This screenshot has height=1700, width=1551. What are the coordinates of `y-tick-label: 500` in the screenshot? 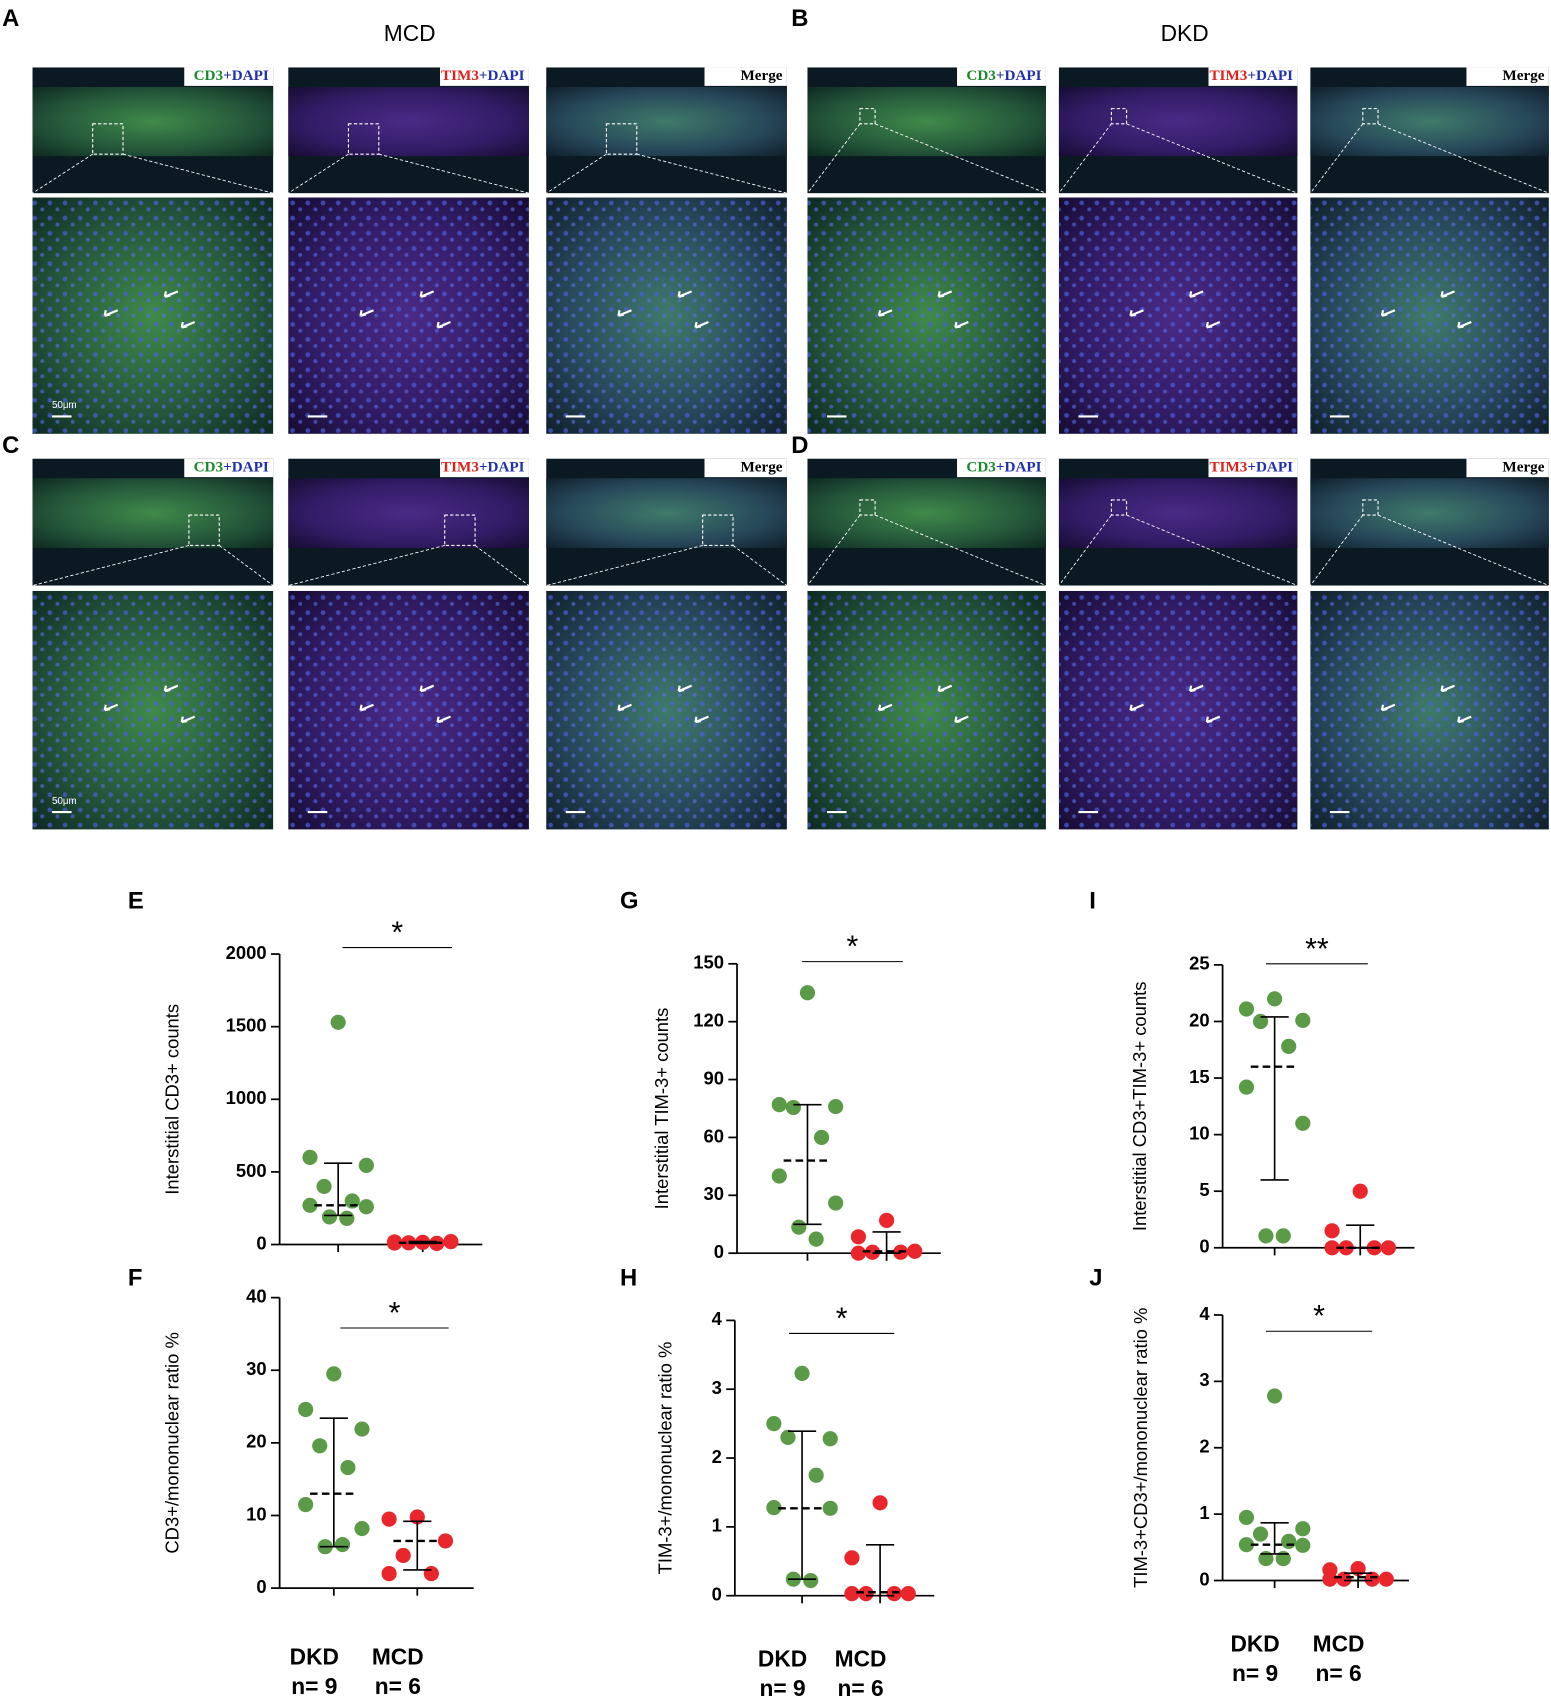 It's located at (251, 1170).